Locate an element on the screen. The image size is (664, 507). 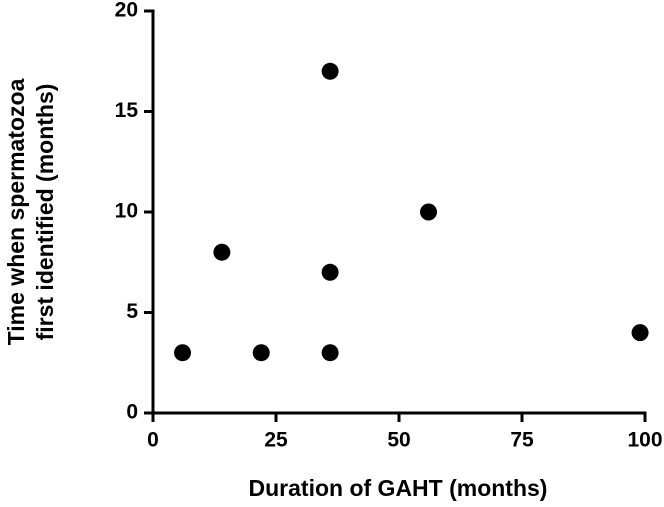
x-tick-label: 0 is located at coordinates (153, 440).